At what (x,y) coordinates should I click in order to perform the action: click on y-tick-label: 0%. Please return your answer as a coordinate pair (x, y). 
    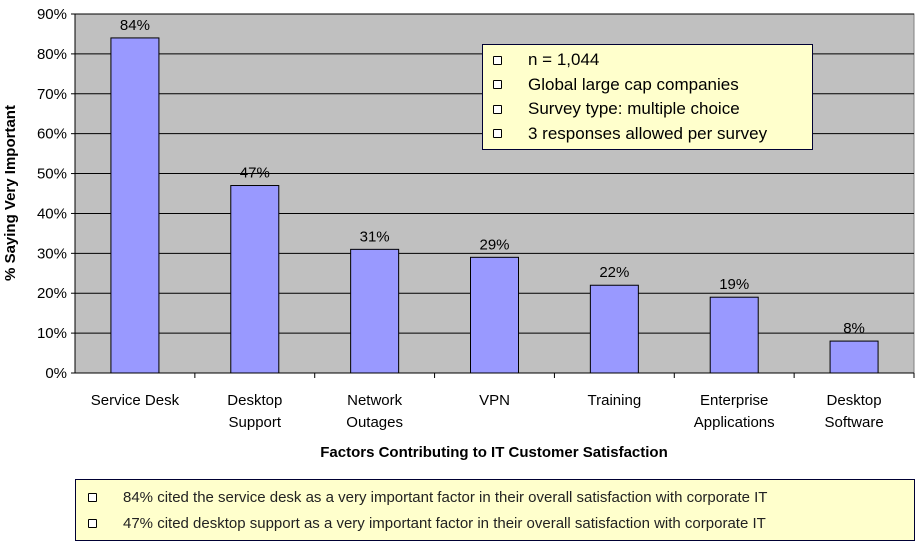
    Looking at the image, I should click on (56, 373).